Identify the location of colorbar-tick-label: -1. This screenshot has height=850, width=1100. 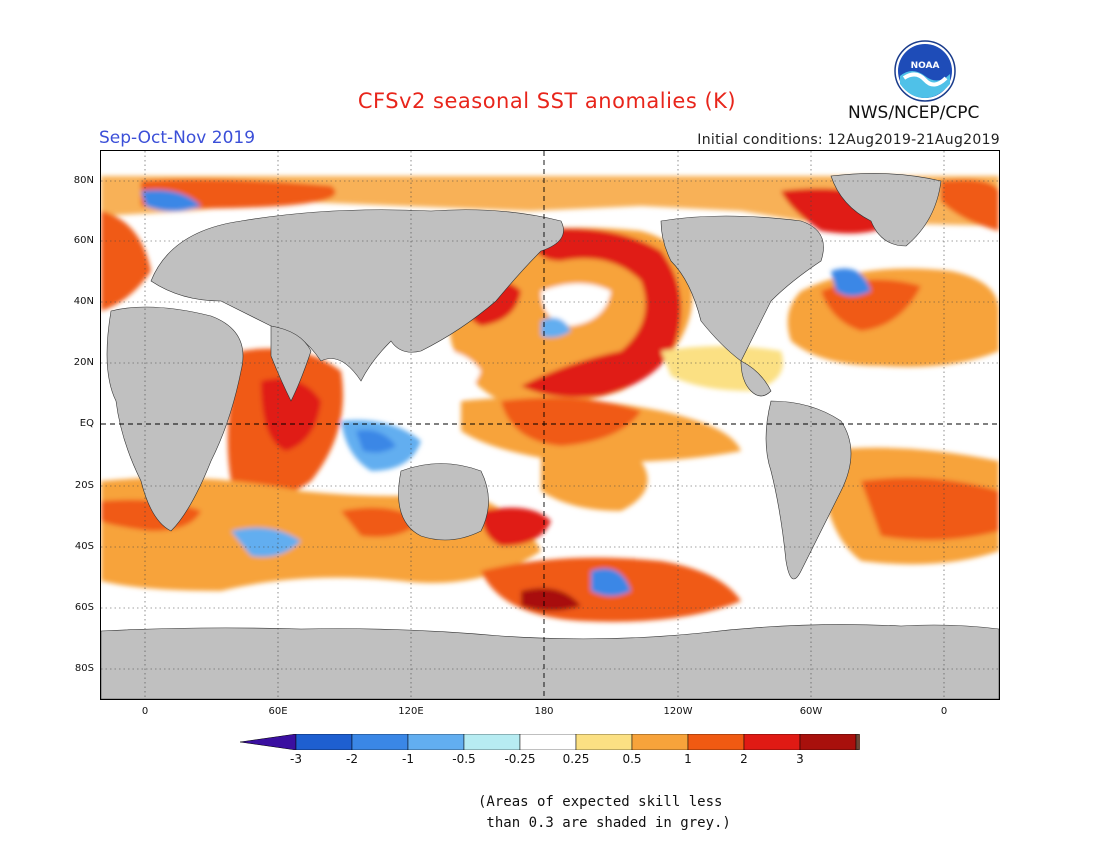
(408, 759).